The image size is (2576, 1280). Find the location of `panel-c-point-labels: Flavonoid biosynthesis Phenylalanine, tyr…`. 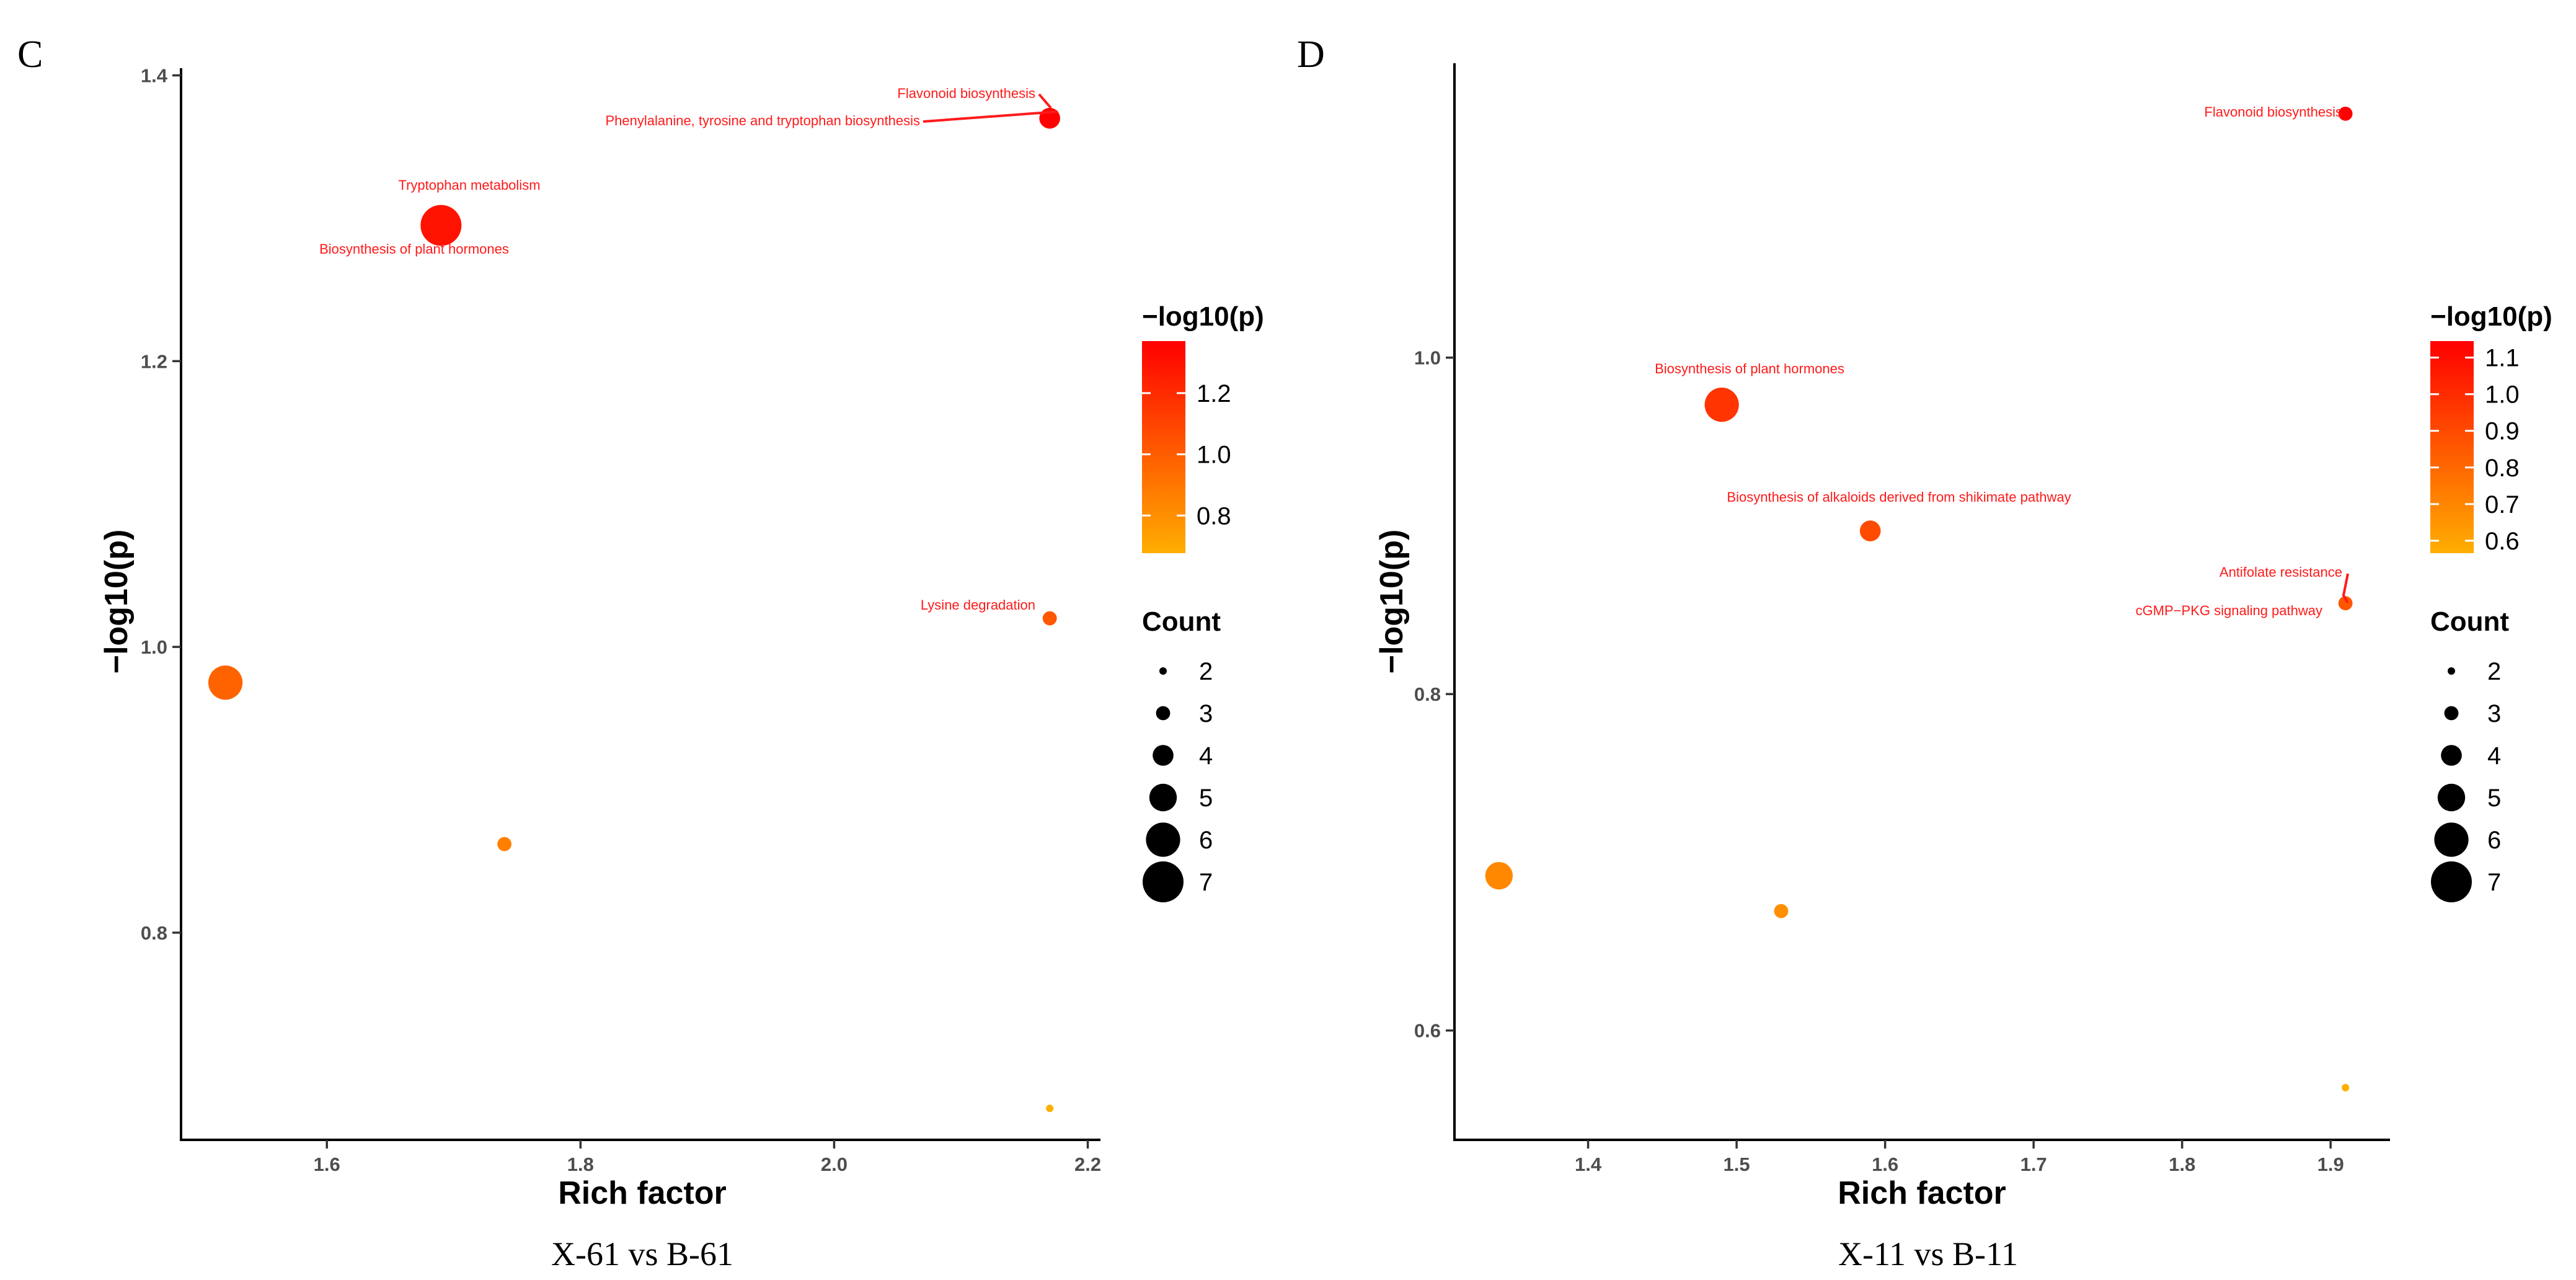

panel-c-point-labels: Flavonoid biosynthesis Phenylalanine, tyr… is located at coordinates (688, 349).